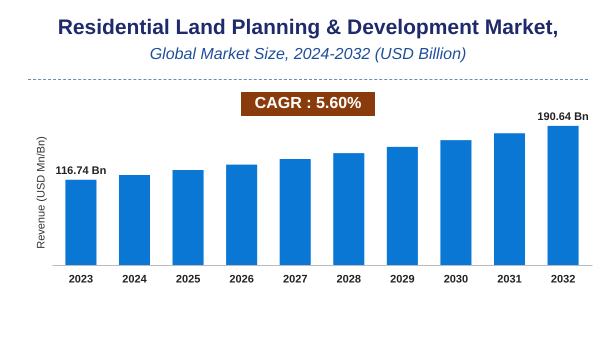  Describe the element at coordinates (456, 280) in the screenshot. I see `x-tick-label: 2030` at that location.